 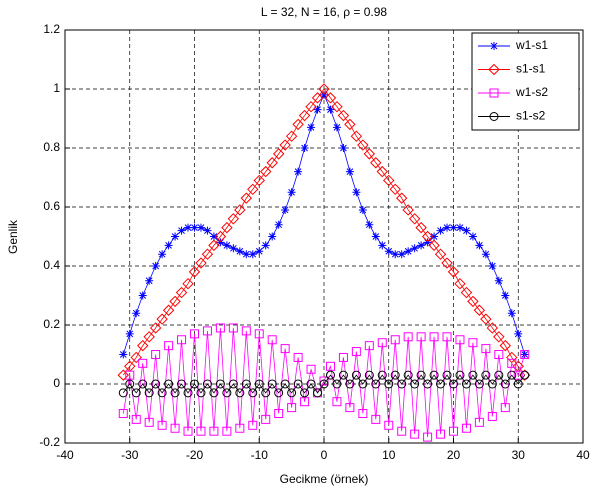 What do you see at coordinates (260, 455) in the screenshot?
I see `x-tick-label: -10` at bounding box center [260, 455].